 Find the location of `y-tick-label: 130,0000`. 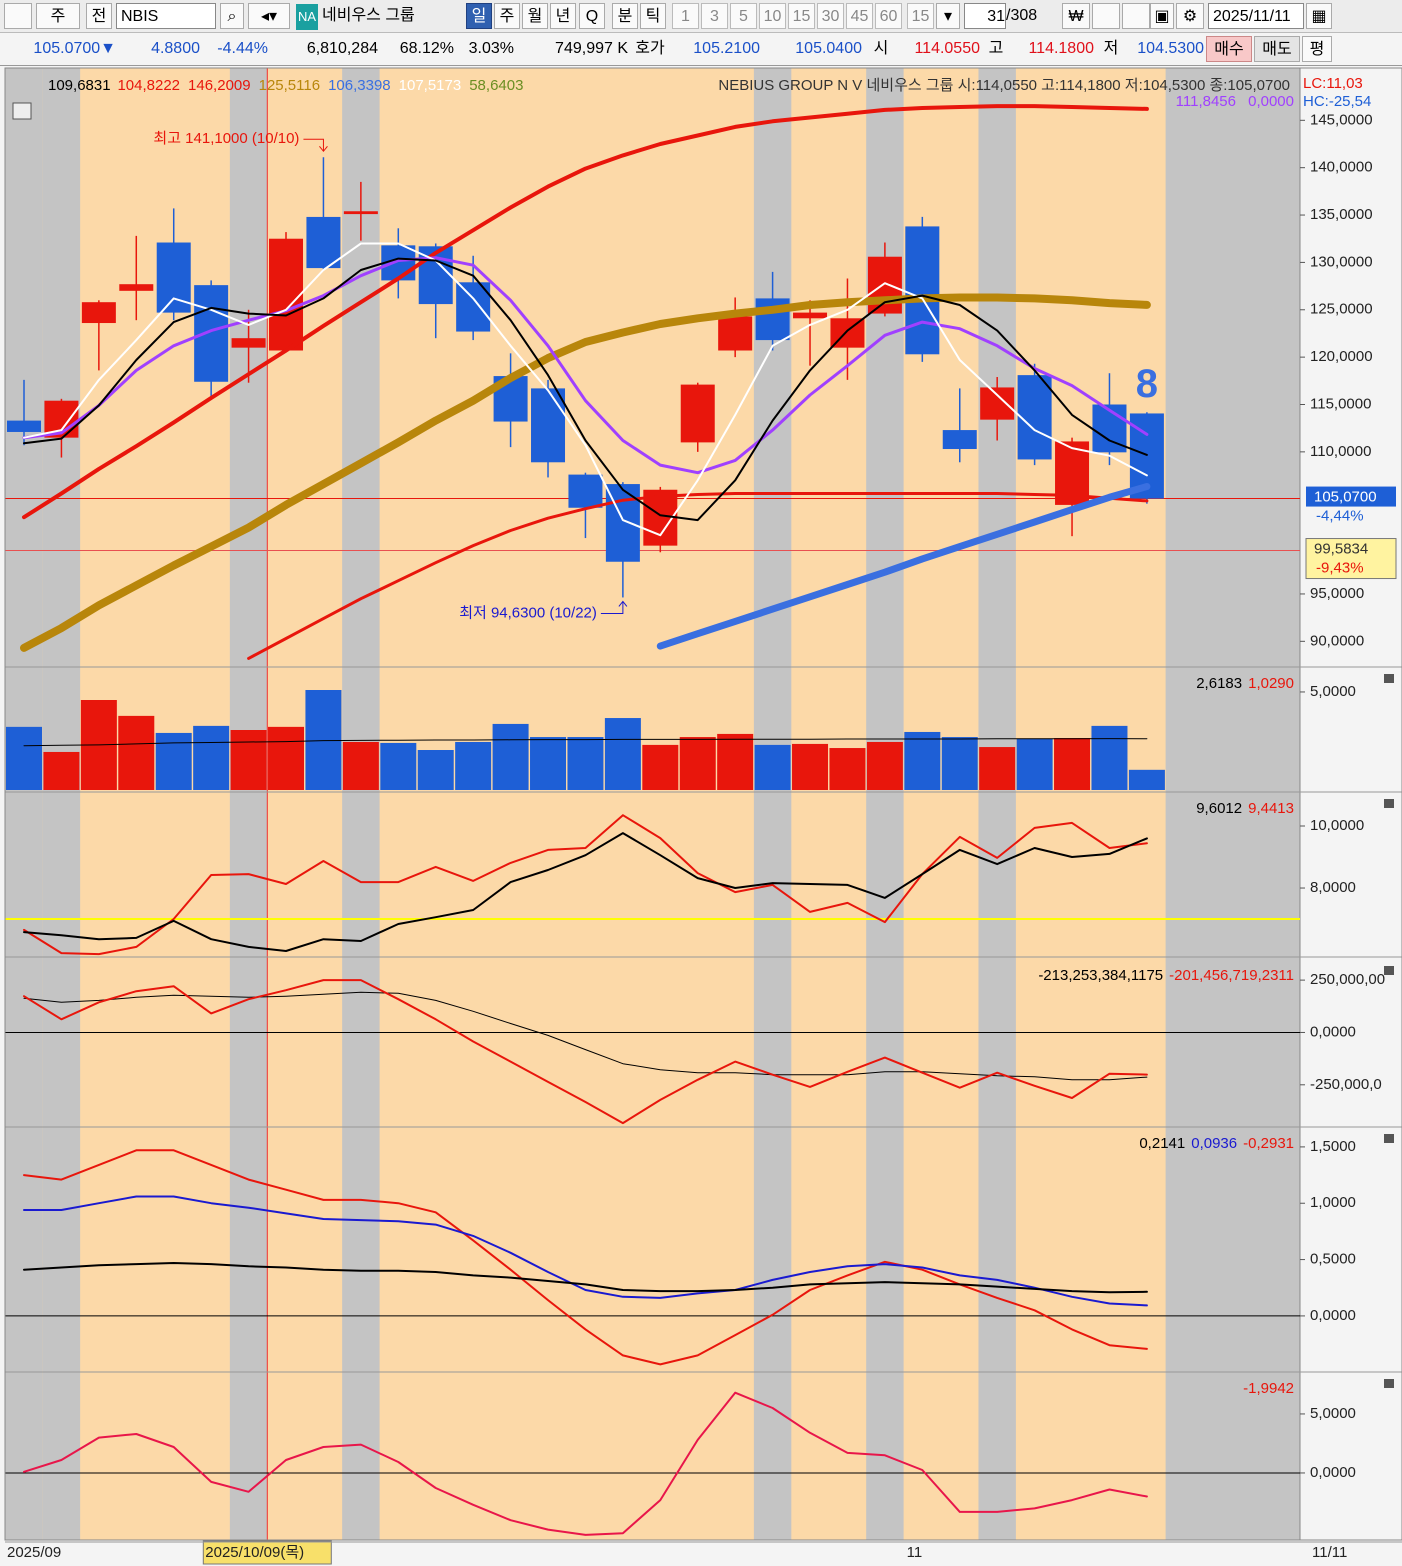

y-tick-label: 130,0000 is located at coordinates (1341, 261).